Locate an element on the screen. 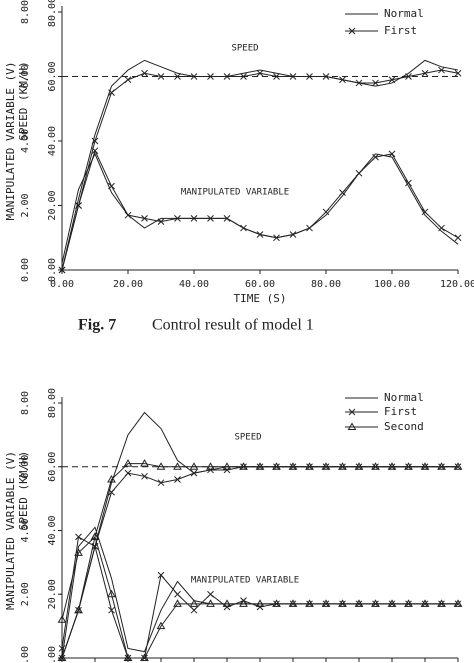 The height and width of the screenshot is (663, 474). manipulated-annotation: MANIPULATED VARIABLE is located at coordinates (245, 581).